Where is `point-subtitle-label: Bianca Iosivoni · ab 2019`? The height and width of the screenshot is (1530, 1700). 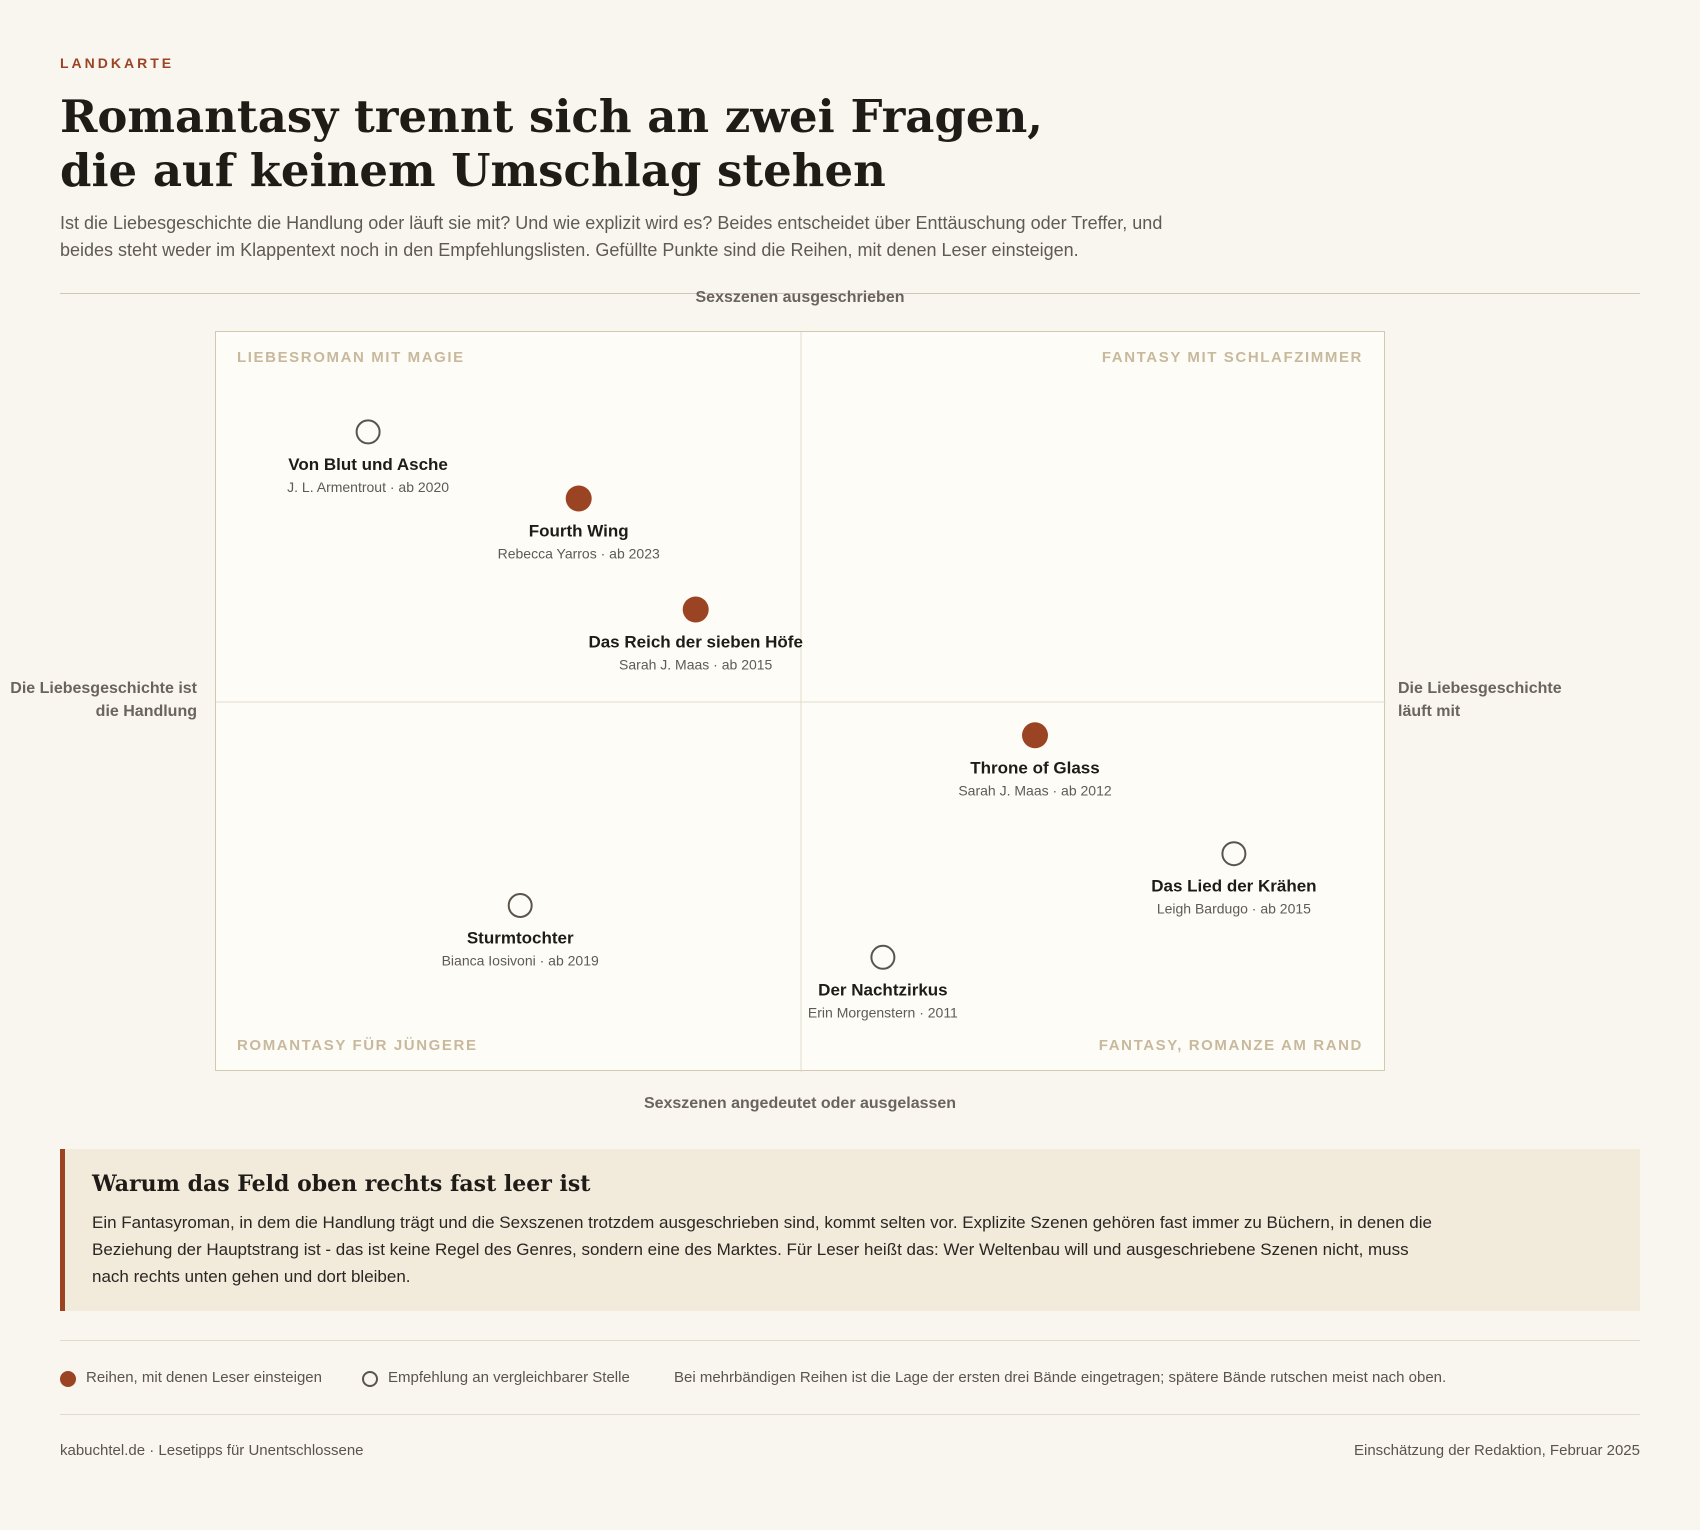
point-subtitle-label: Bianca Iosivoni · ab 2019 is located at coordinates (520, 961).